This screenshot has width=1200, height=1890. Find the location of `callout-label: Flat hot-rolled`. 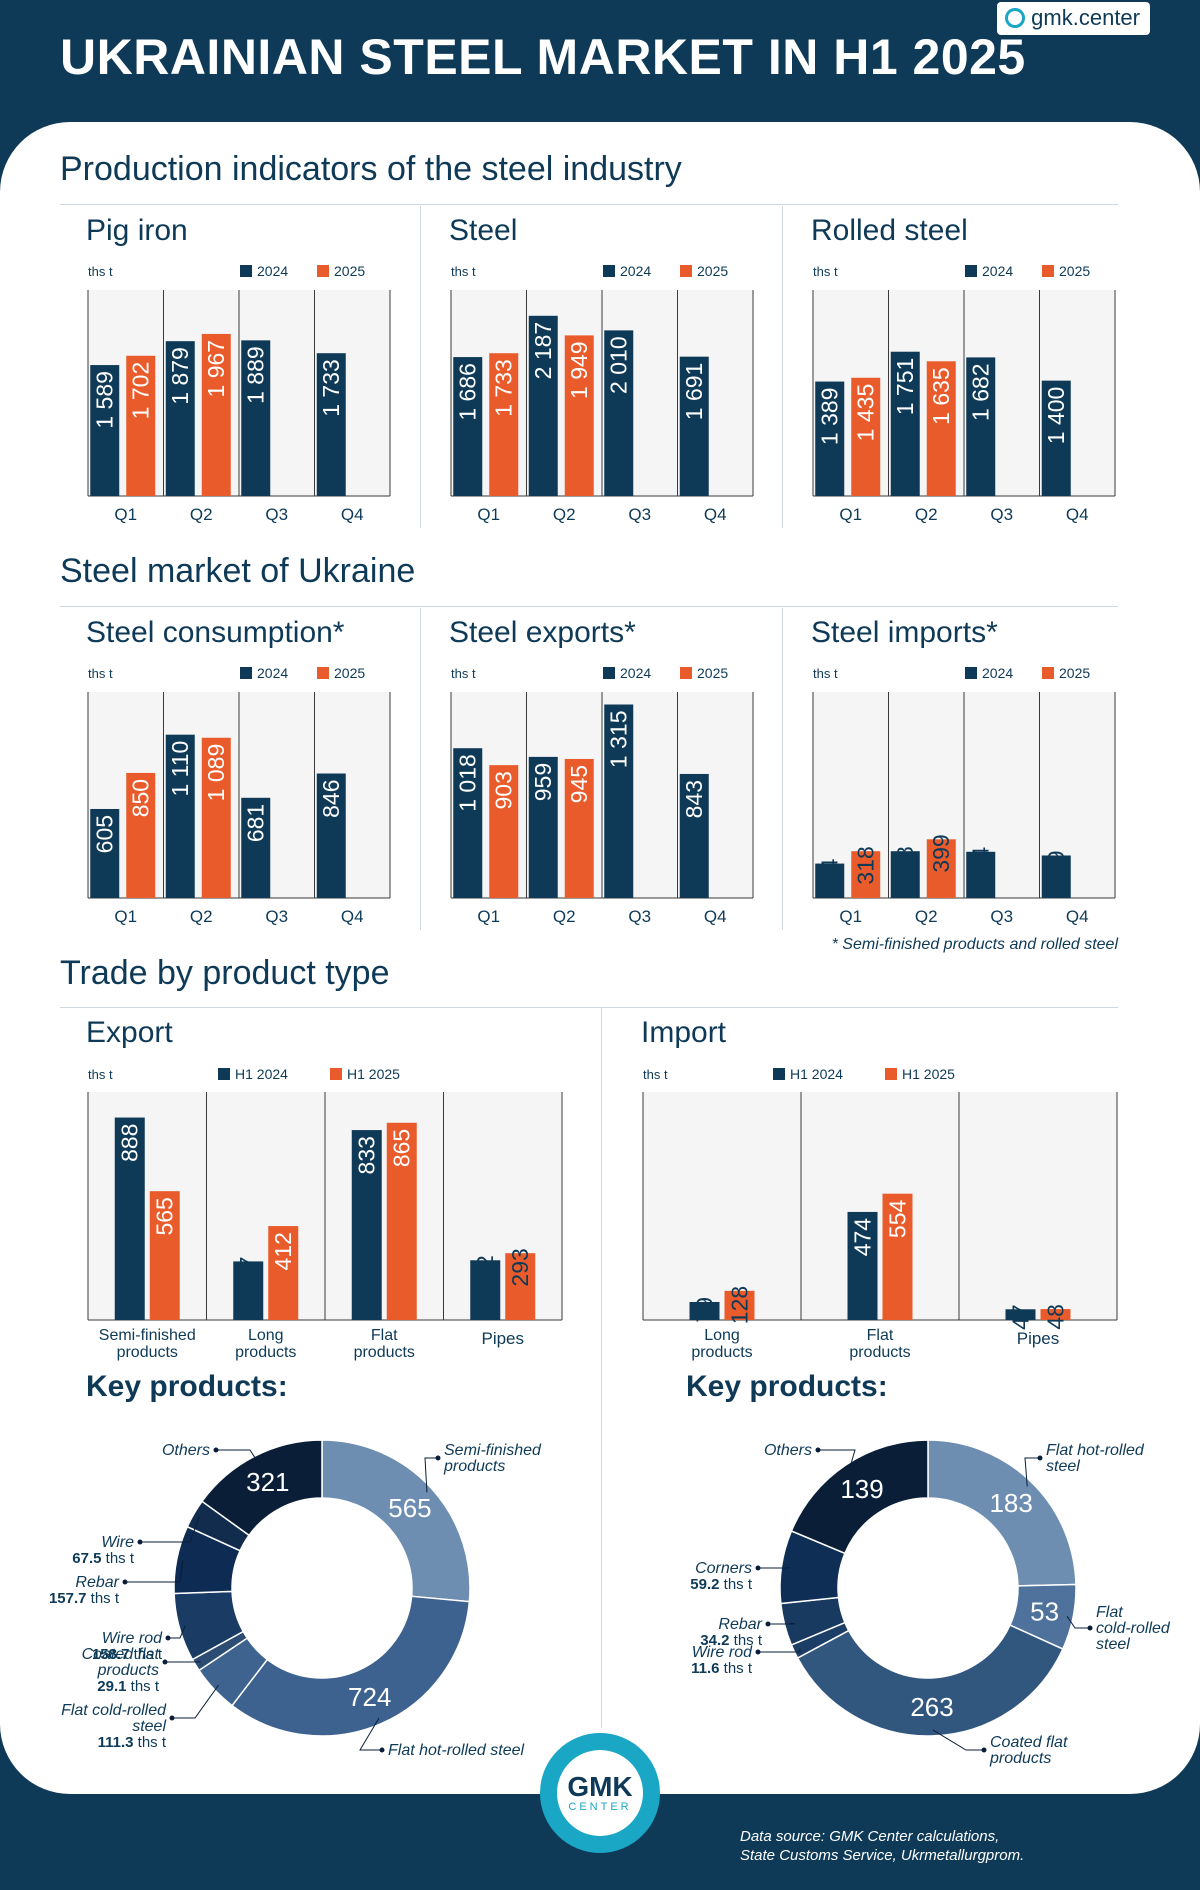

callout-label: Flat hot-rolled is located at coordinates (1095, 1450).